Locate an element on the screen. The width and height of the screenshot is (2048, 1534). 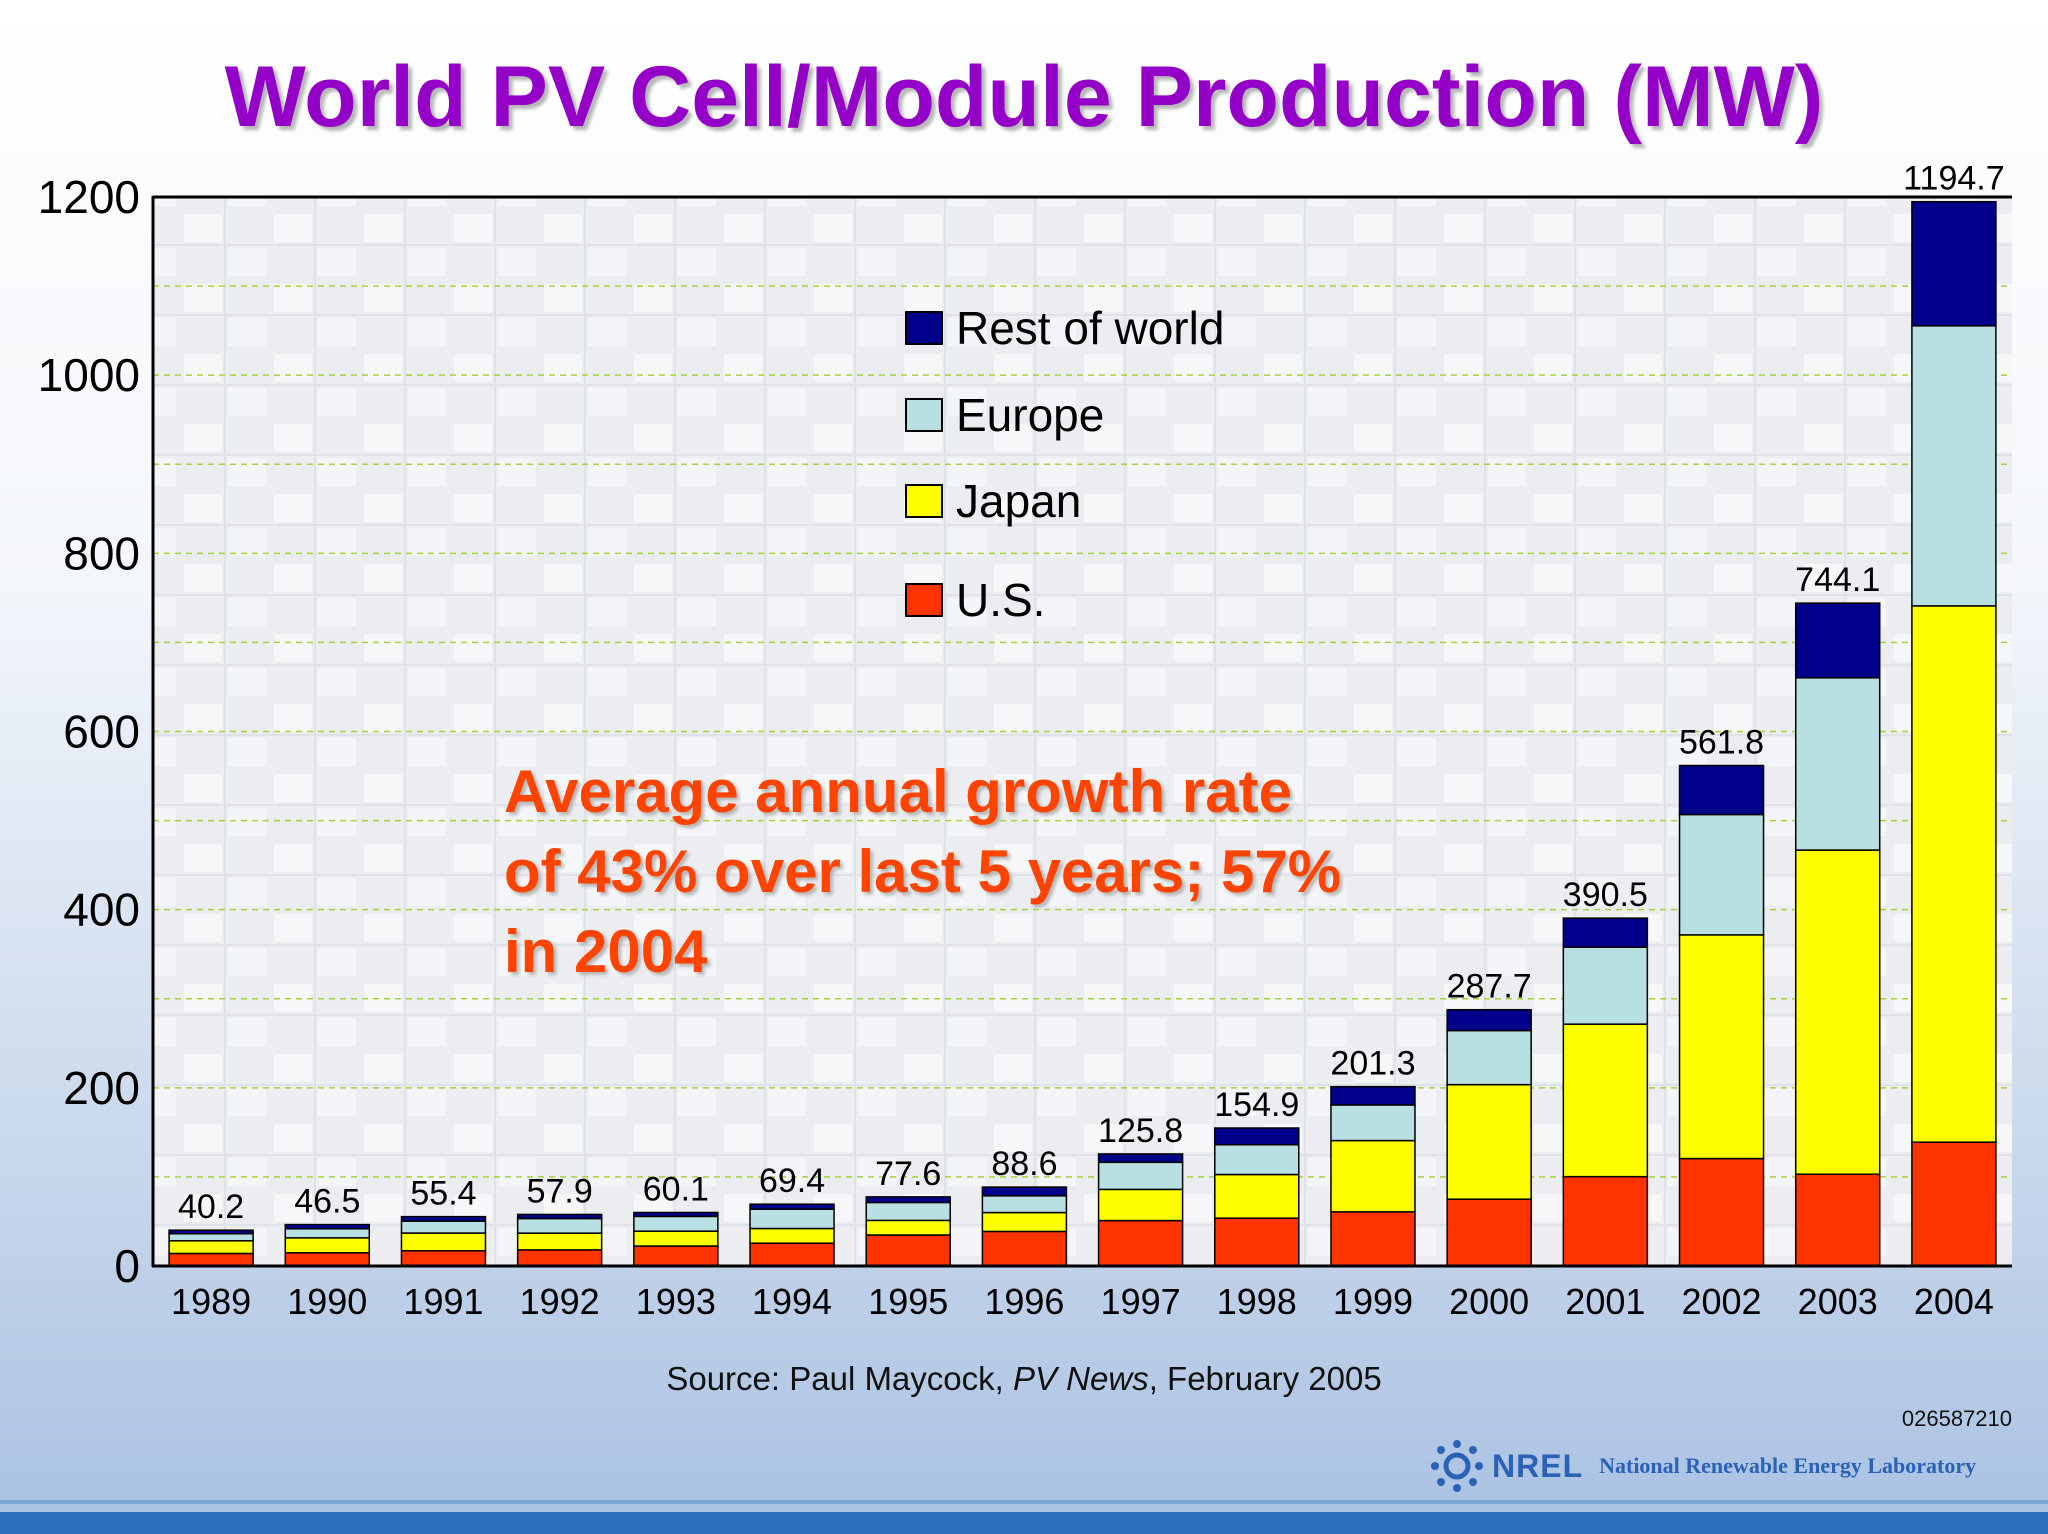
bar-rest-of-world-2001 is located at coordinates (1605, 932).